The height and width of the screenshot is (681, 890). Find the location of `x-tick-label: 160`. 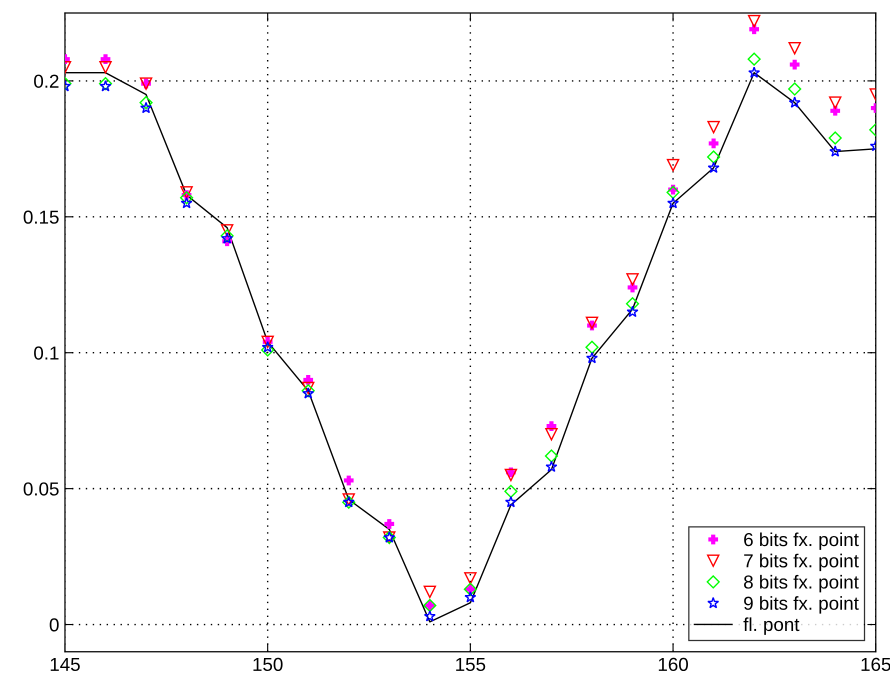

x-tick-label: 160 is located at coordinates (673, 665).